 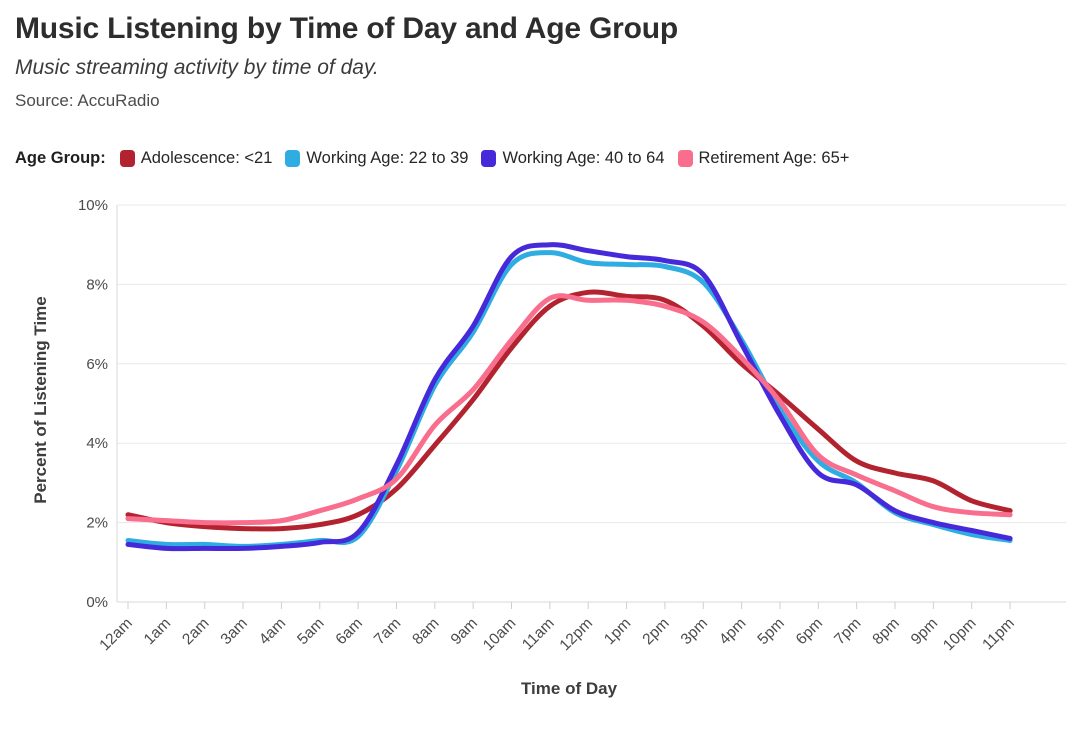 I want to click on x-tick-label-12pm: 12pm, so click(x=576, y=634).